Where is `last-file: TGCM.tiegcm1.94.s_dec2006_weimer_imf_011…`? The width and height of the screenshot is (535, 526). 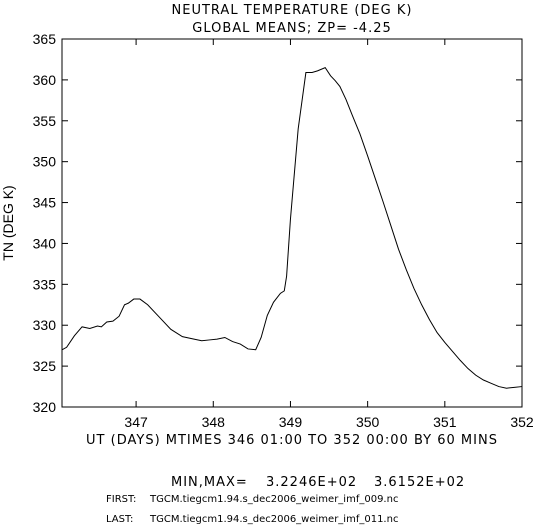 last-file: TGCM.tiegcm1.94.s_dec2006_weimer_imf_011… is located at coordinates (273, 519).